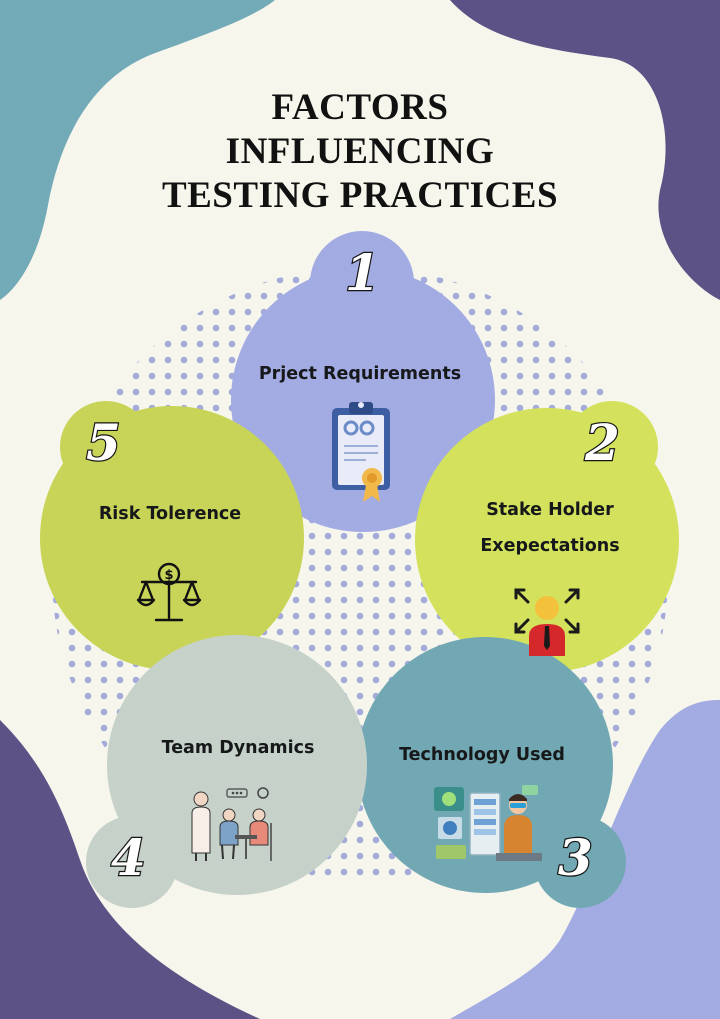 The width and height of the screenshot is (720, 1019). I want to click on factor-1-label: Prject Requirements, so click(360, 374).